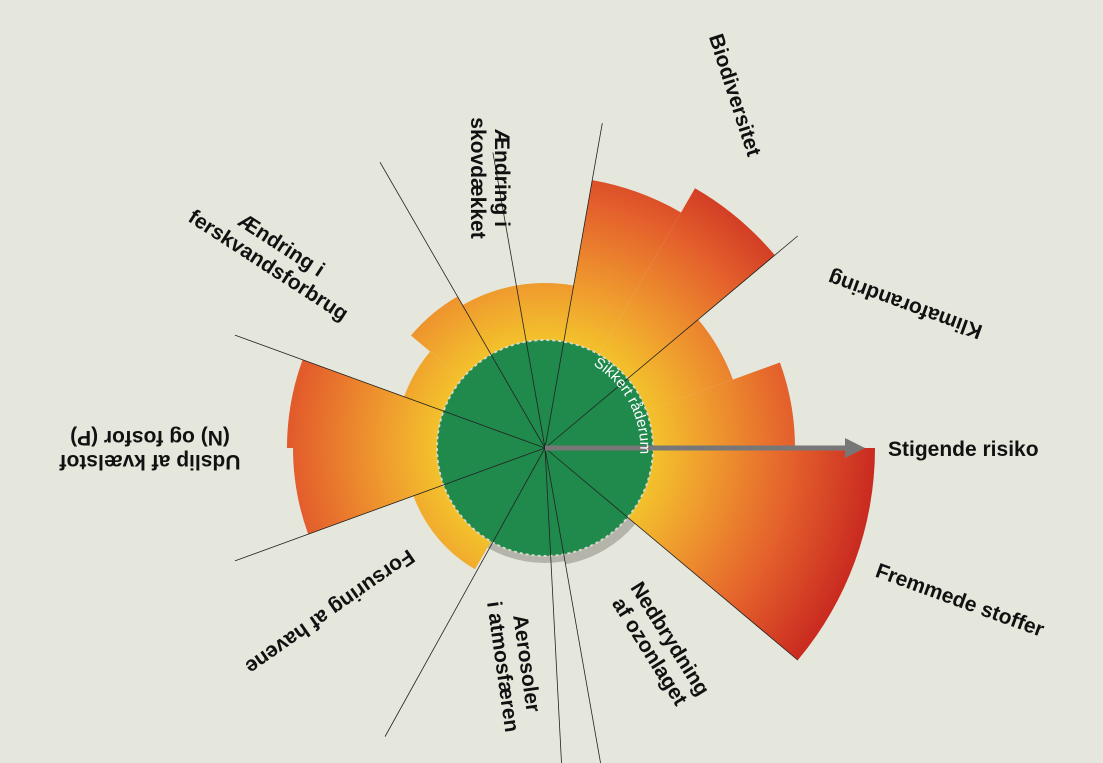 The width and height of the screenshot is (1103, 763). I want to click on arrow-label: Stigende risiko, so click(963, 449).